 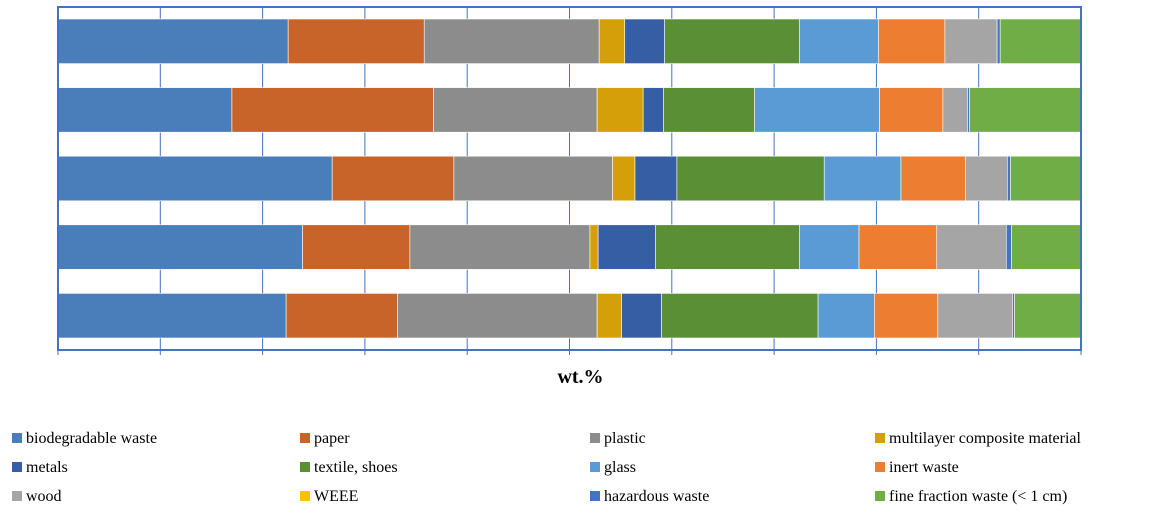 I want to click on legend-item: textile, shoes, so click(x=349, y=468).